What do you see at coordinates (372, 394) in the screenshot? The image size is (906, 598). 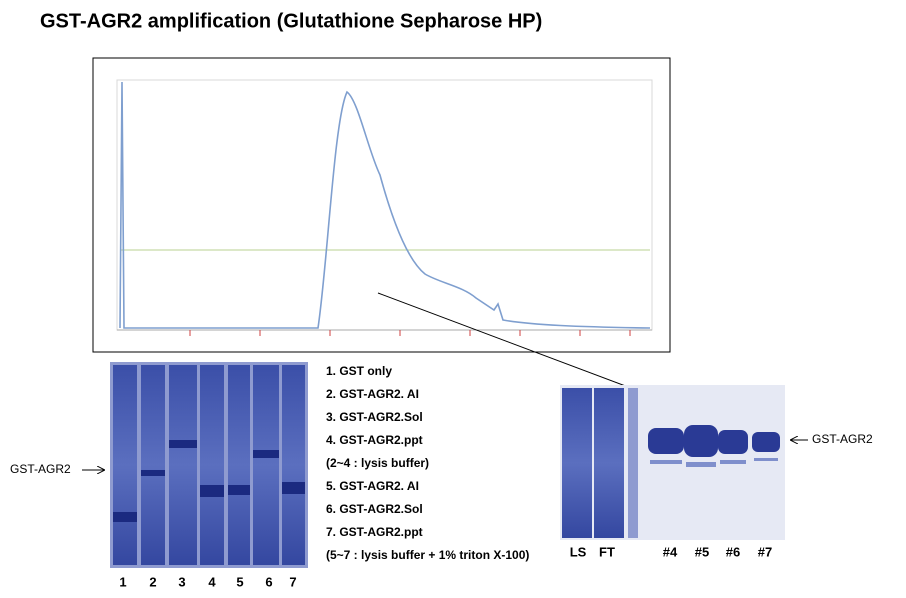 I see `legend-item: 2. GST-AGR2. AI` at bounding box center [372, 394].